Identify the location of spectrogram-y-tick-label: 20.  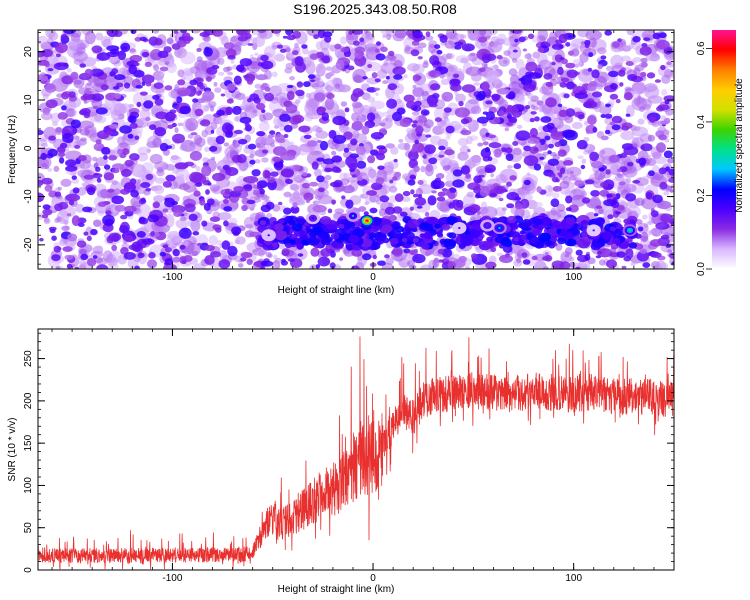
(28, 52).